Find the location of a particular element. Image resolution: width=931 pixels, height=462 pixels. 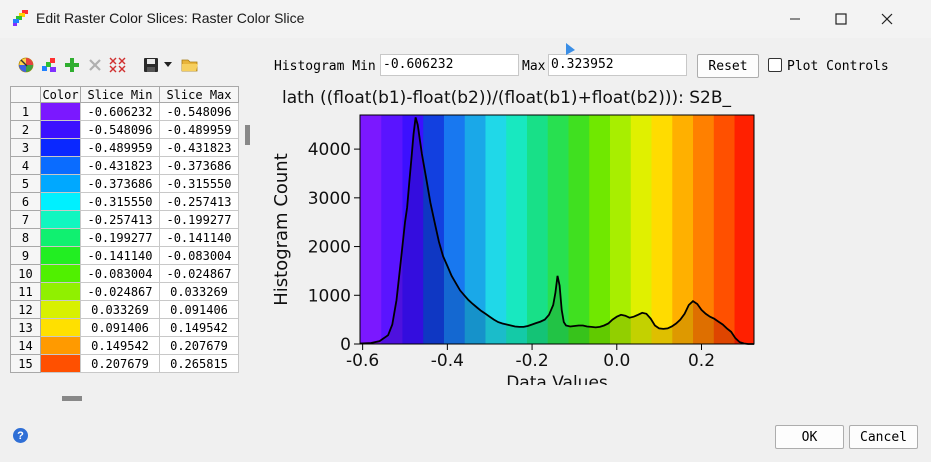

slice-min-cell: -0.606232 is located at coordinates (120, 111).